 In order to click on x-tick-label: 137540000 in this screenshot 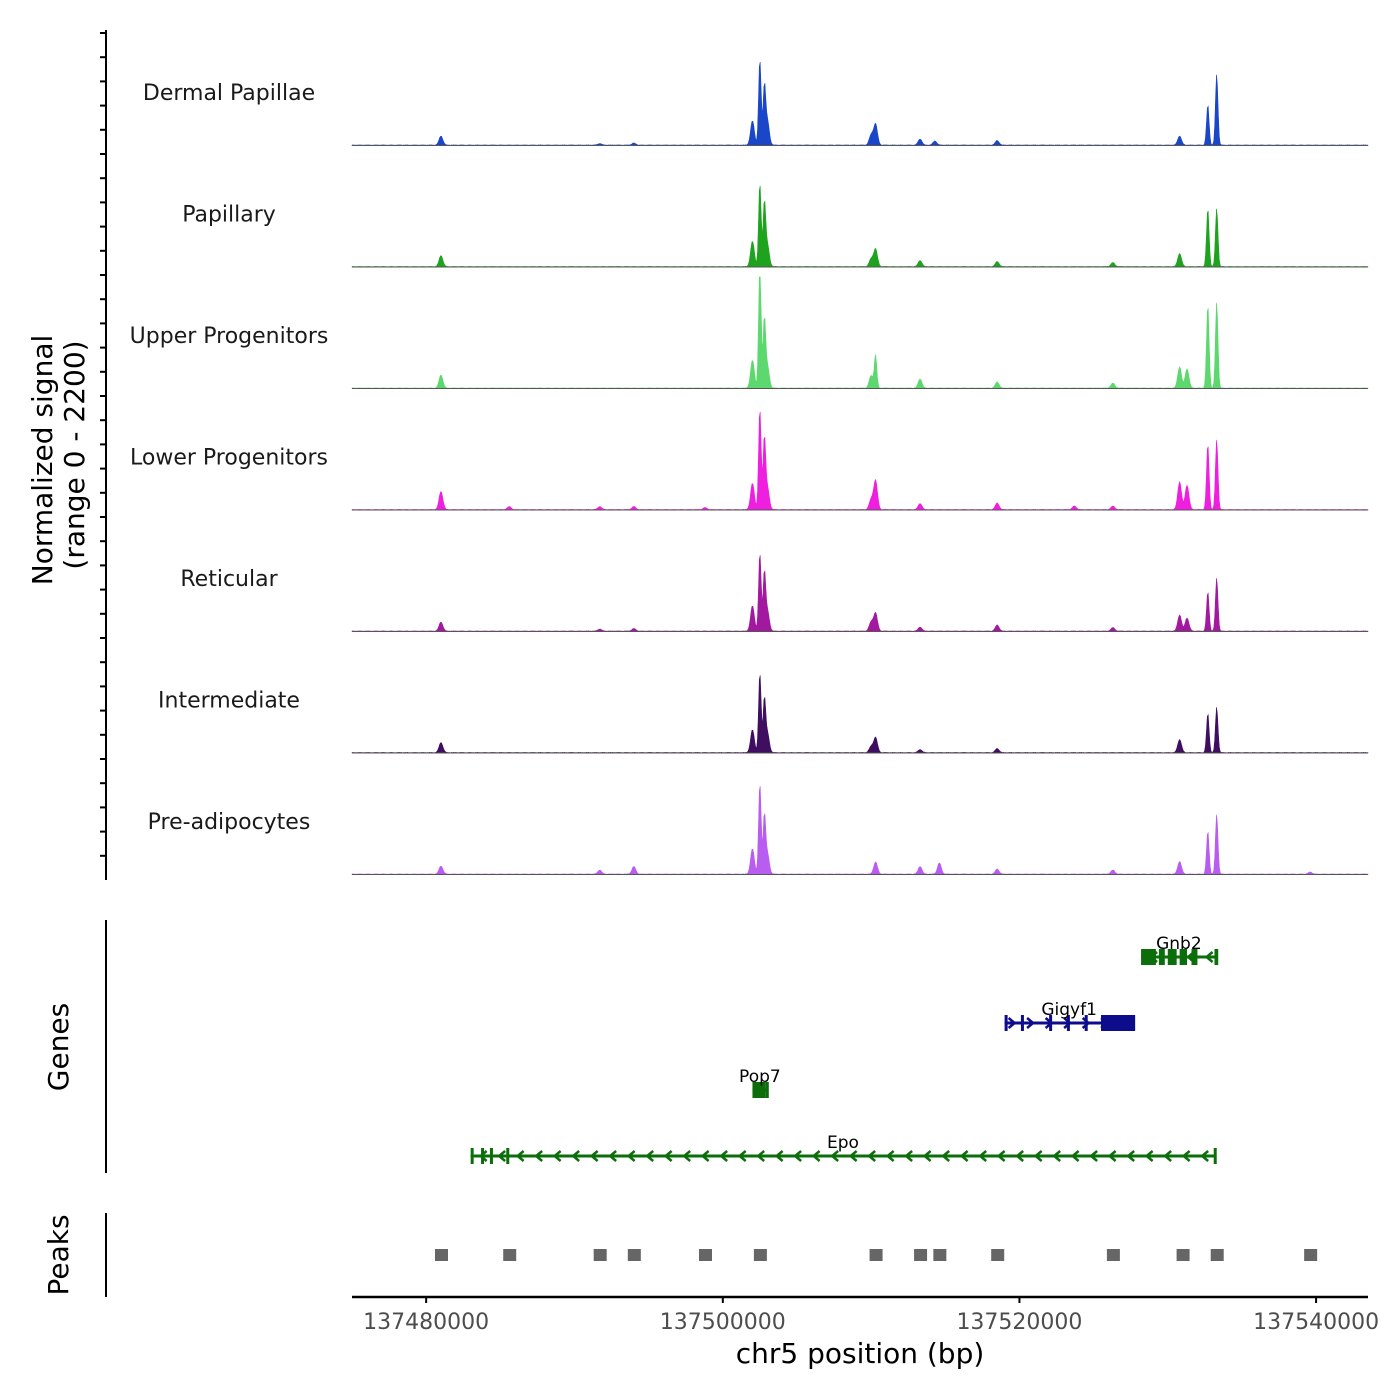, I will do `click(1316, 1322)`.